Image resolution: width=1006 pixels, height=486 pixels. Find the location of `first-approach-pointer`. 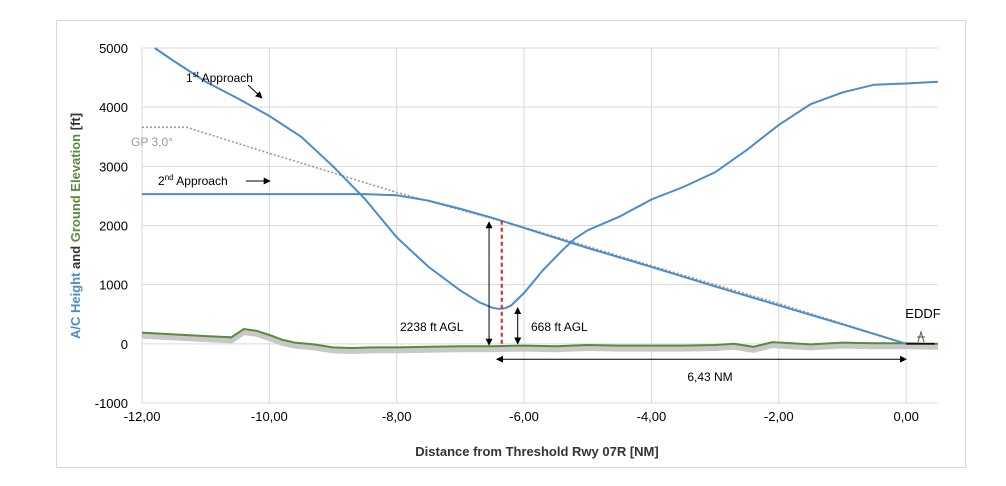

first-approach-pointer is located at coordinates (255, 91).